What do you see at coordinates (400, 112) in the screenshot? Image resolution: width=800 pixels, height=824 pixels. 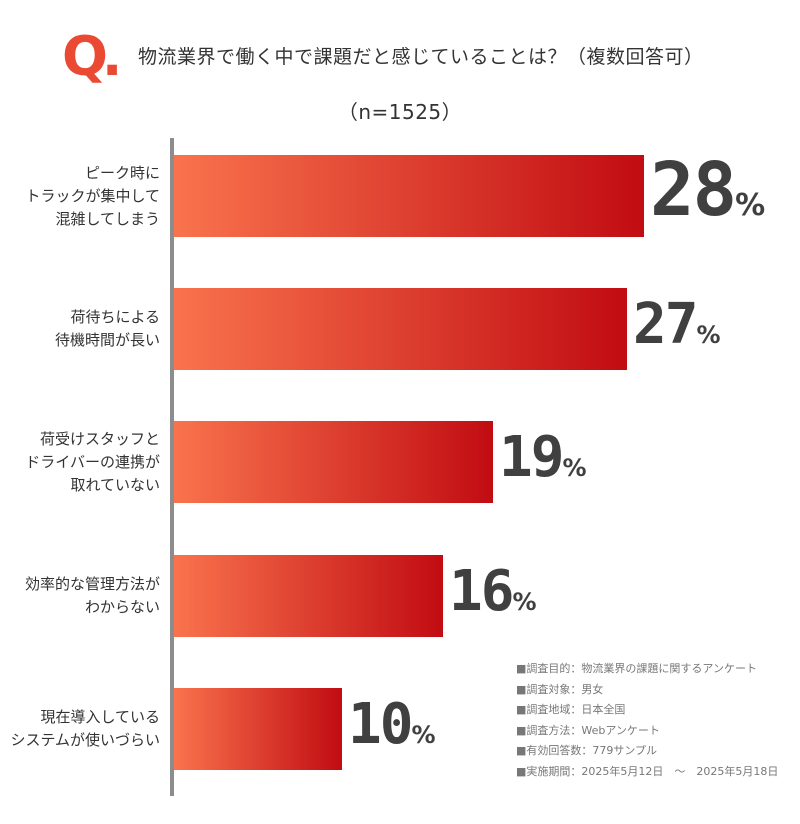 I see `sample-size: （n=1525）` at bounding box center [400, 112].